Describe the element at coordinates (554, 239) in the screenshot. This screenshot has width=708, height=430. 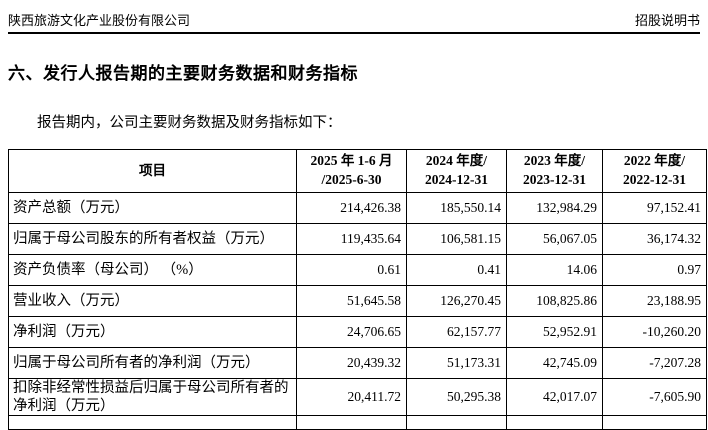
I see `value-cell: 56,067.05` at that location.